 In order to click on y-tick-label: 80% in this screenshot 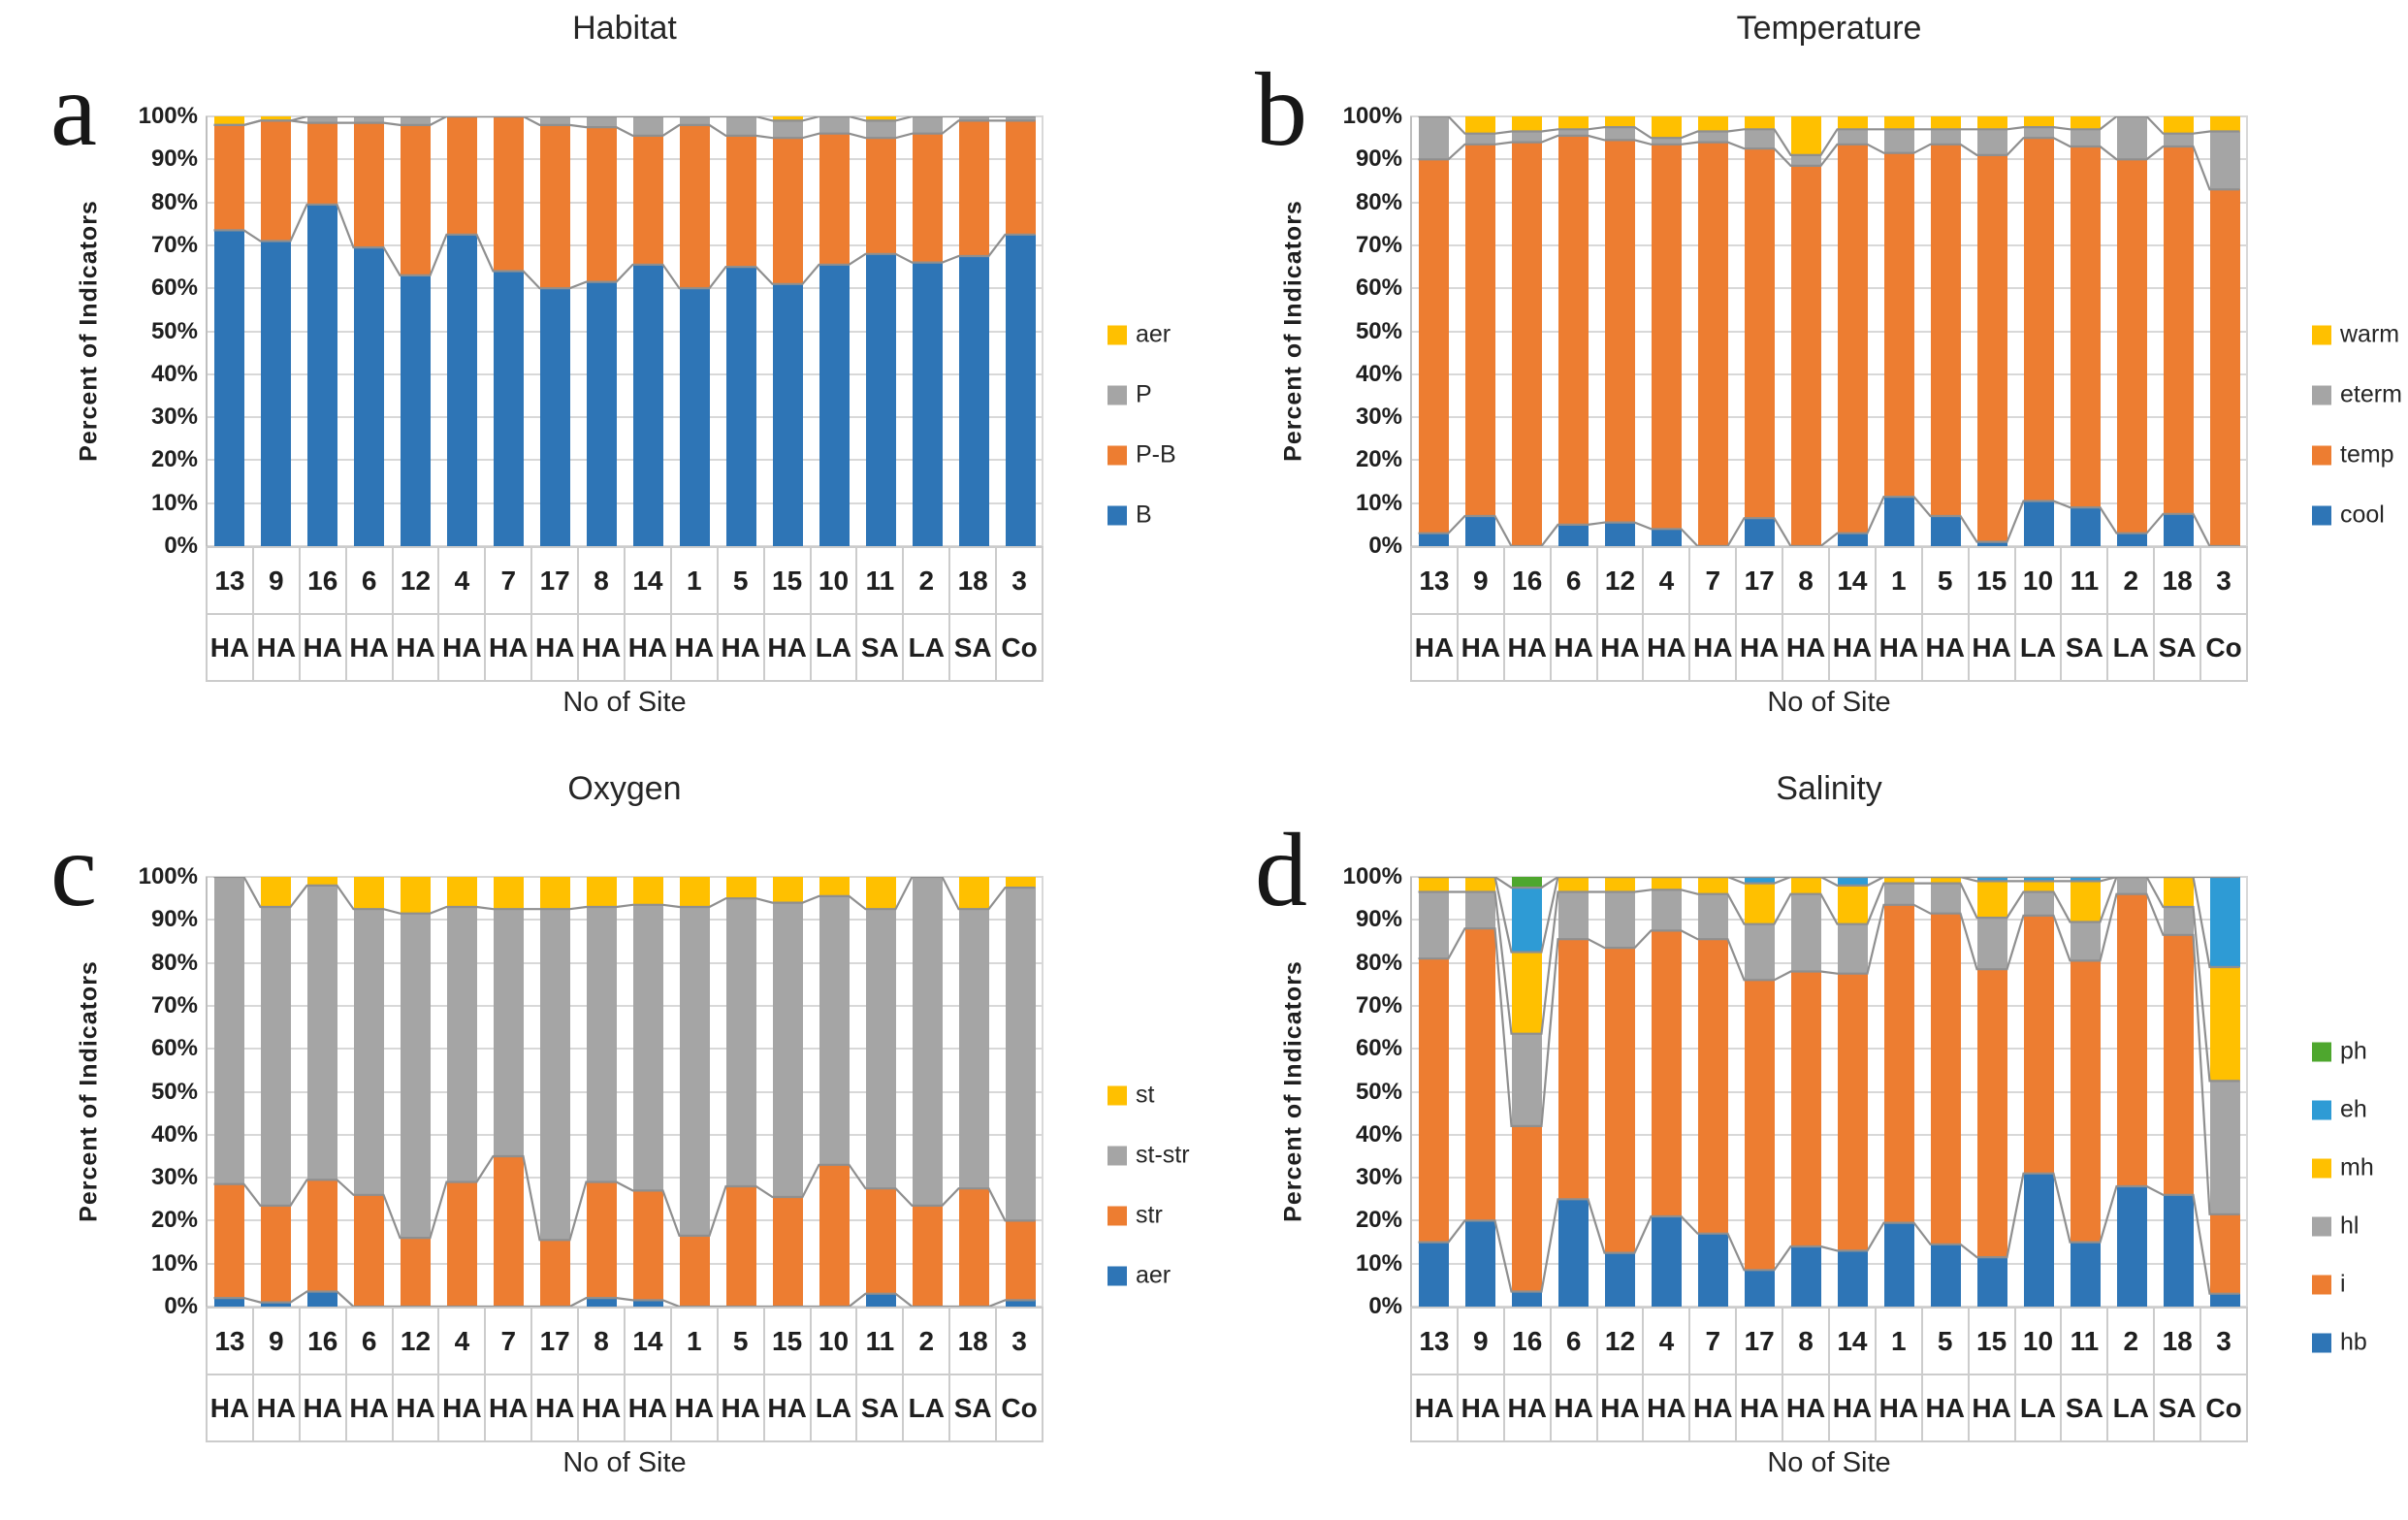, I will do `click(174, 962)`.